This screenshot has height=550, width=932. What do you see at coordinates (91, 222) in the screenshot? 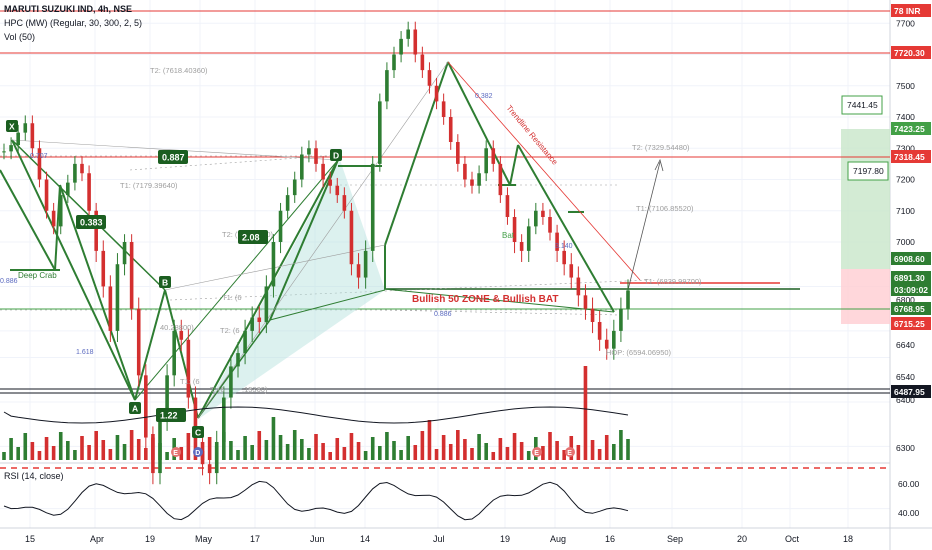
I see `ratio-badge` at bounding box center [91, 222].